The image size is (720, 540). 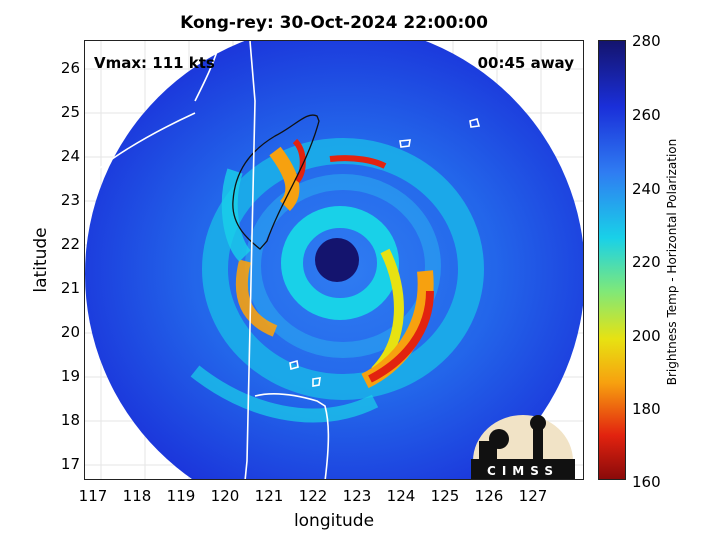 I want to click on x-tick-label: 119, so click(x=181, y=496).